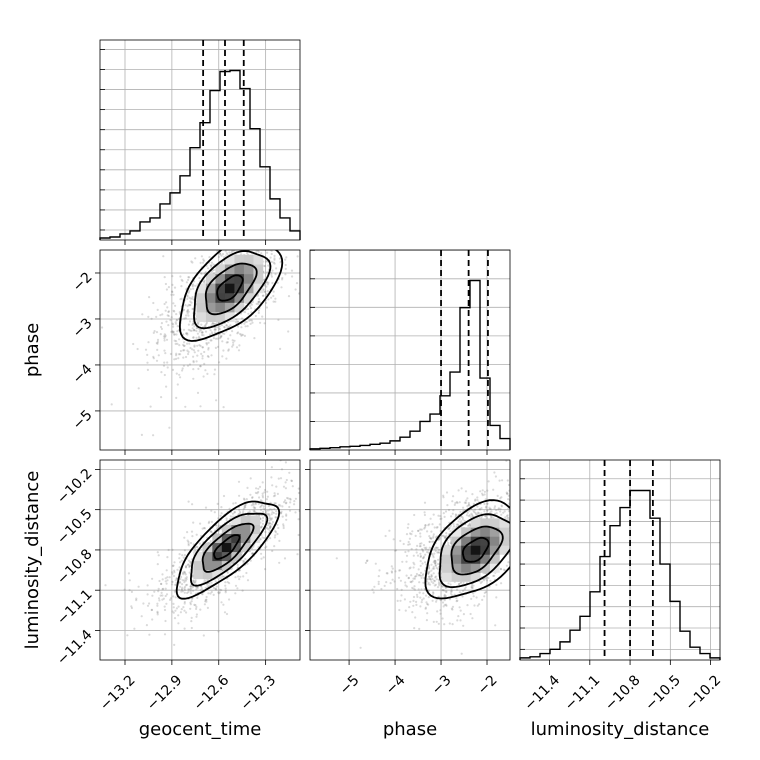 The width and height of the screenshot is (760, 760). I want to click on grid-lines, so click(410, 560).